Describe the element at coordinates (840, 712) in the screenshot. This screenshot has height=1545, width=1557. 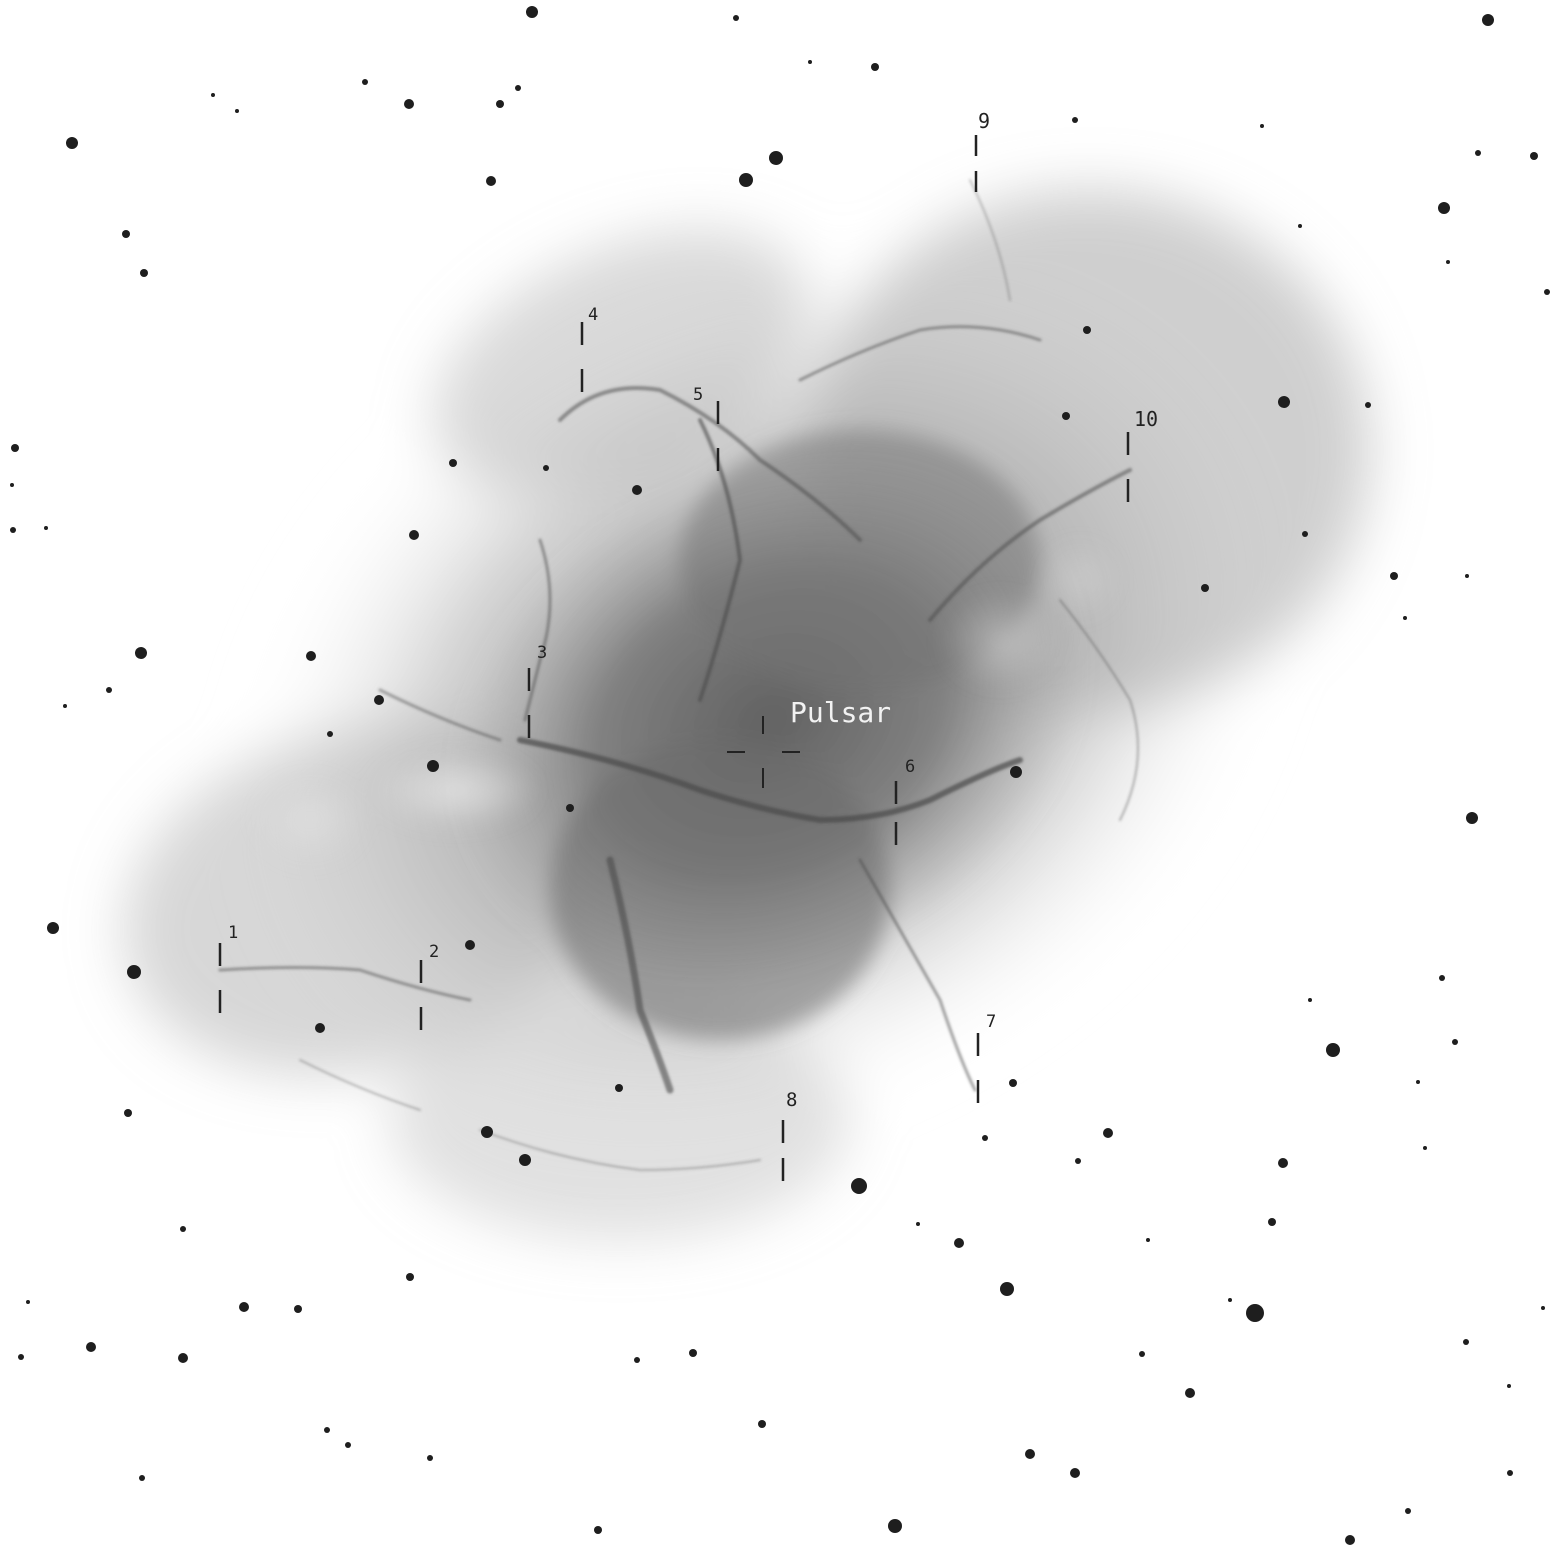
I see `pulsar-label: Pulsar` at that location.